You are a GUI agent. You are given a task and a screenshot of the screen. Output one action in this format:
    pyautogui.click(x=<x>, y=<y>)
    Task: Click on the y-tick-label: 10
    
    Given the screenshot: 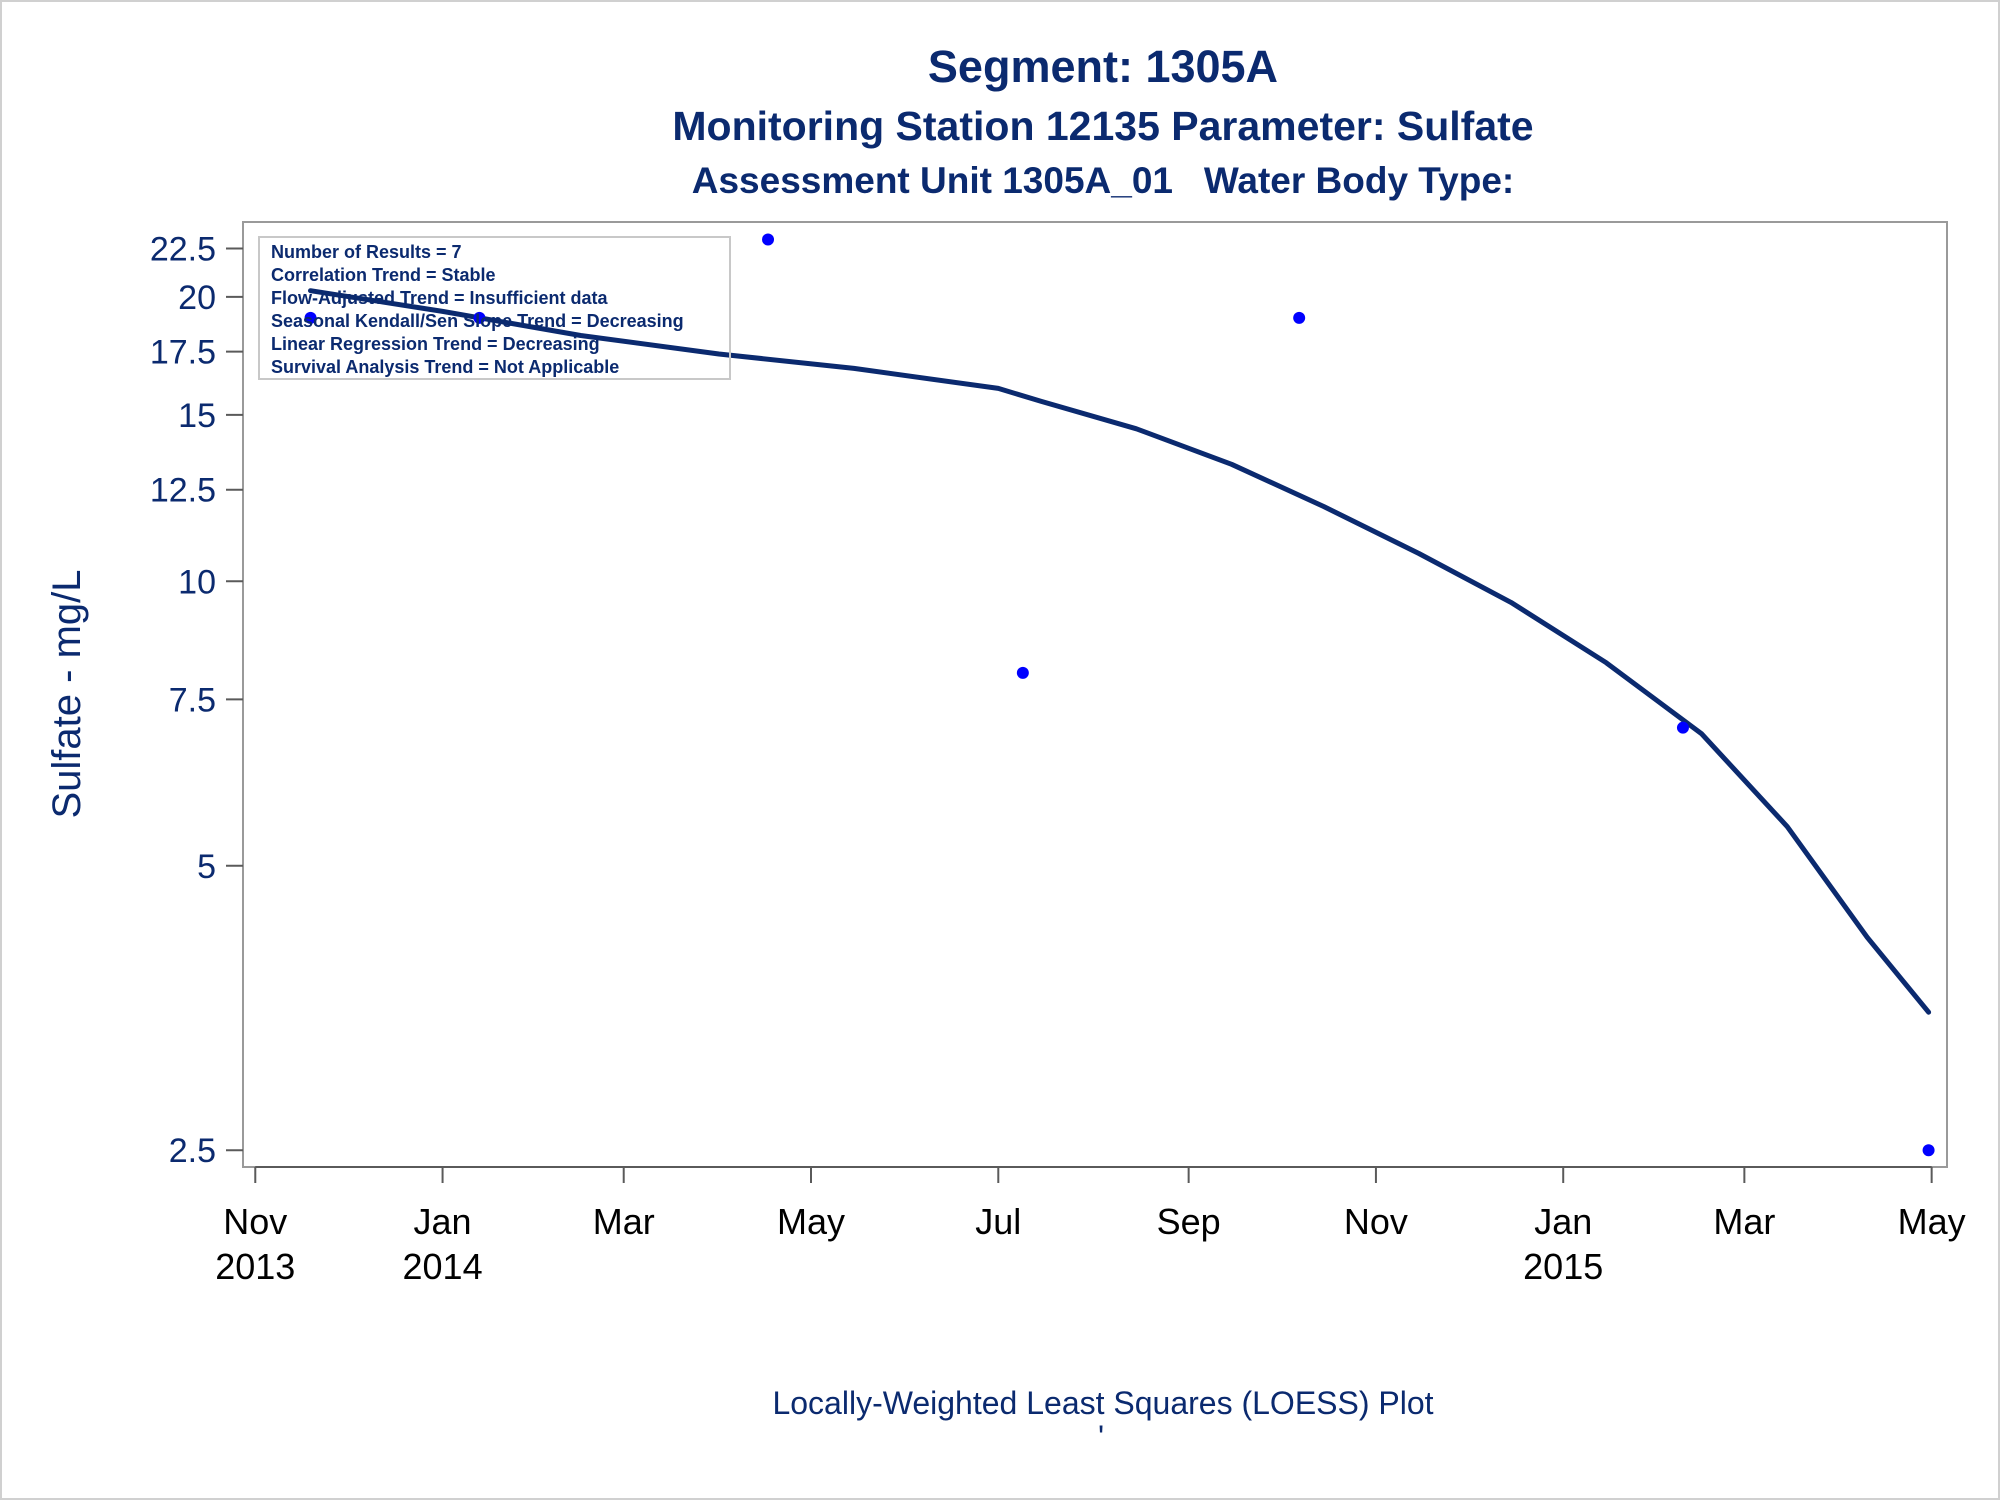 What is the action you would take?
    pyautogui.click(x=197, y=582)
    